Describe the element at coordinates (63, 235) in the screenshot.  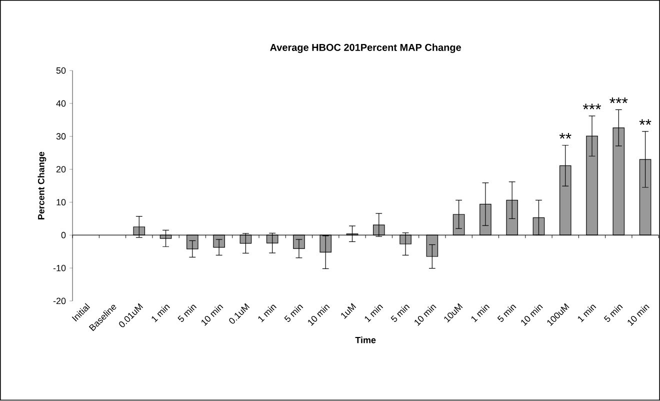
I see `y-tick-label: 0` at that location.